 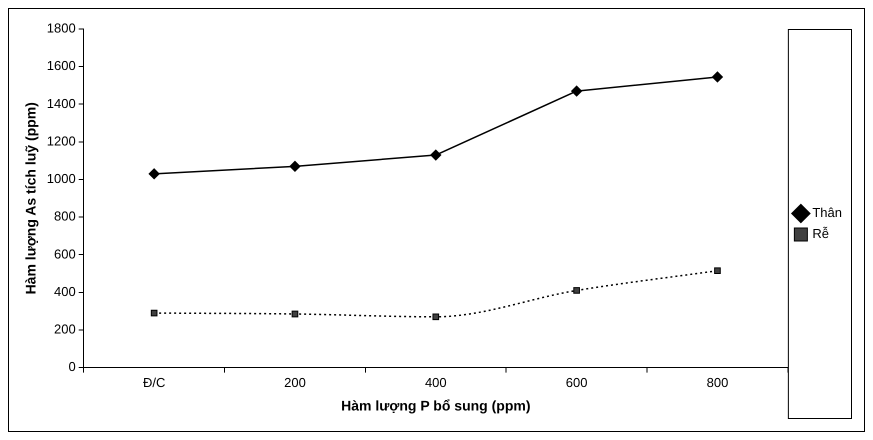 I want to click on y-tick-label: 1200, so click(x=61, y=140).